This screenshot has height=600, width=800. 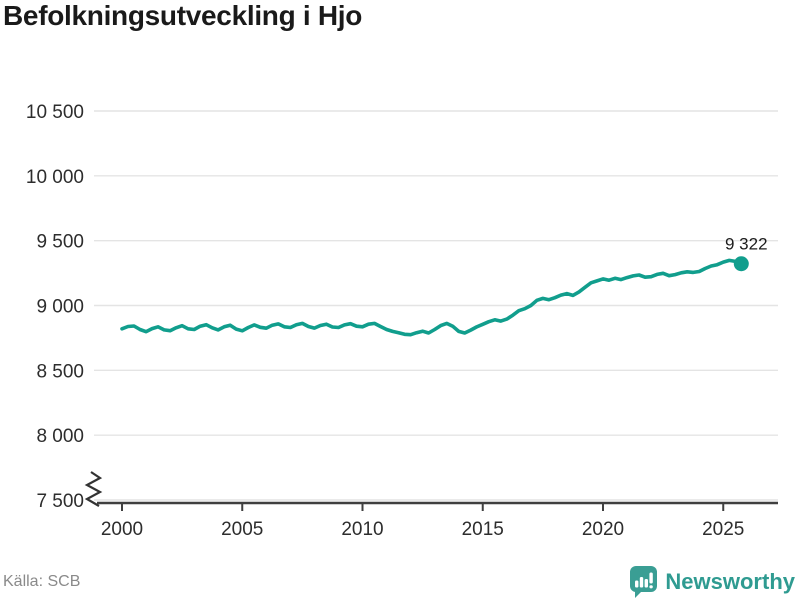 What do you see at coordinates (93, 489) in the screenshot?
I see `axis-break-icon` at bounding box center [93, 489].